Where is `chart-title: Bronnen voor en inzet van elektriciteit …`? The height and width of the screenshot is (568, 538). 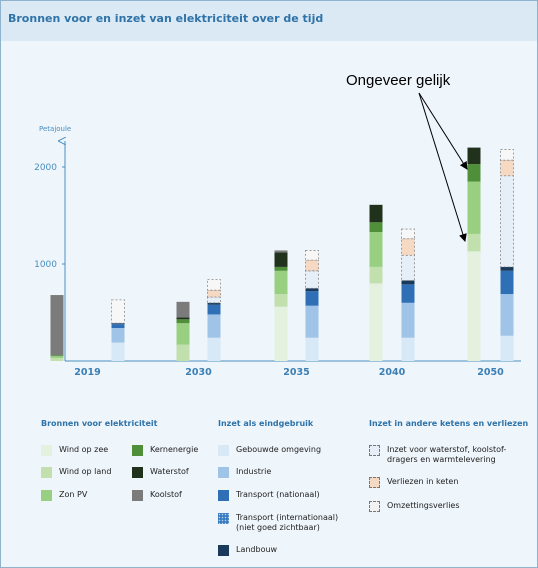 chart-title: Bronnen voor en inzet van elektriciteit … is located at coordinates (166, 18).